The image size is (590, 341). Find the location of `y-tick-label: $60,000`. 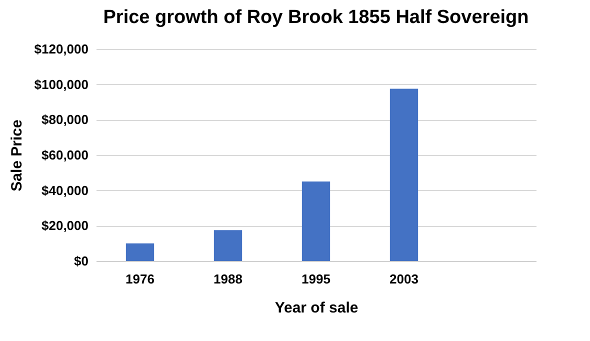

y-tick-label: $60,000 is located at coordinates (65, 155).